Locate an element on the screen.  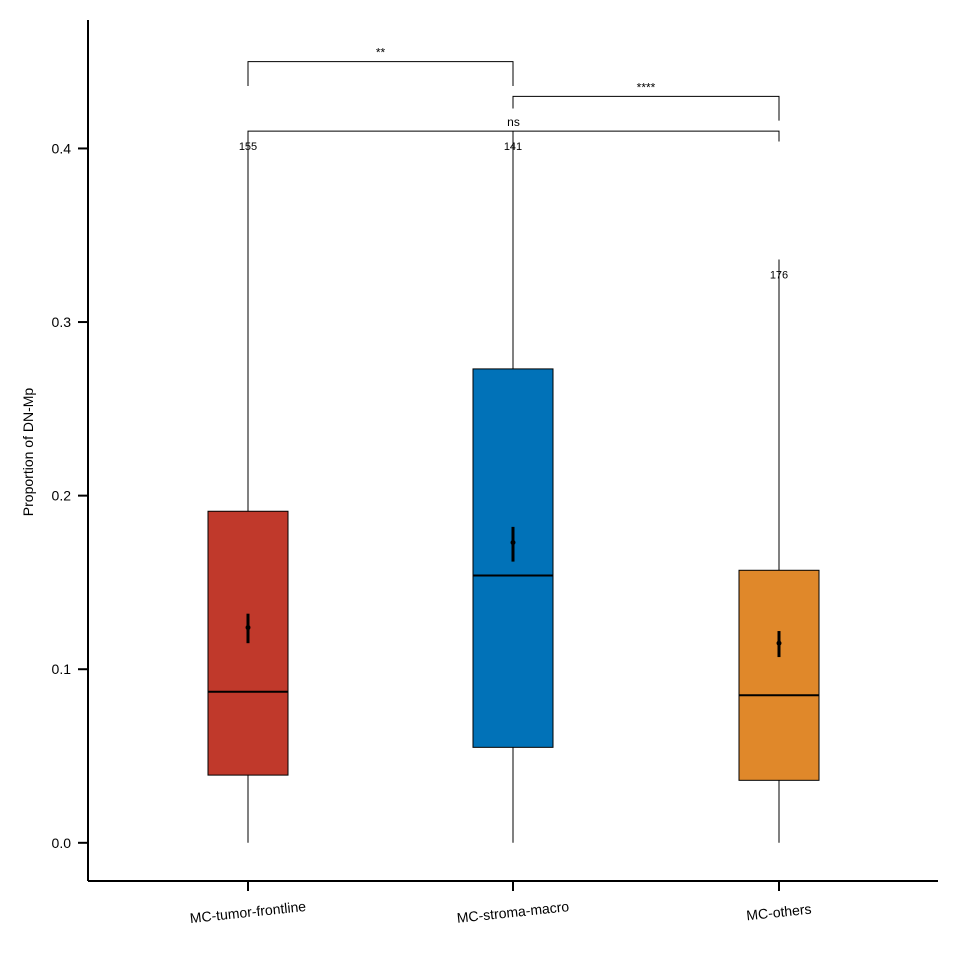
box-group: 141 is located at coordinates (513, 487).